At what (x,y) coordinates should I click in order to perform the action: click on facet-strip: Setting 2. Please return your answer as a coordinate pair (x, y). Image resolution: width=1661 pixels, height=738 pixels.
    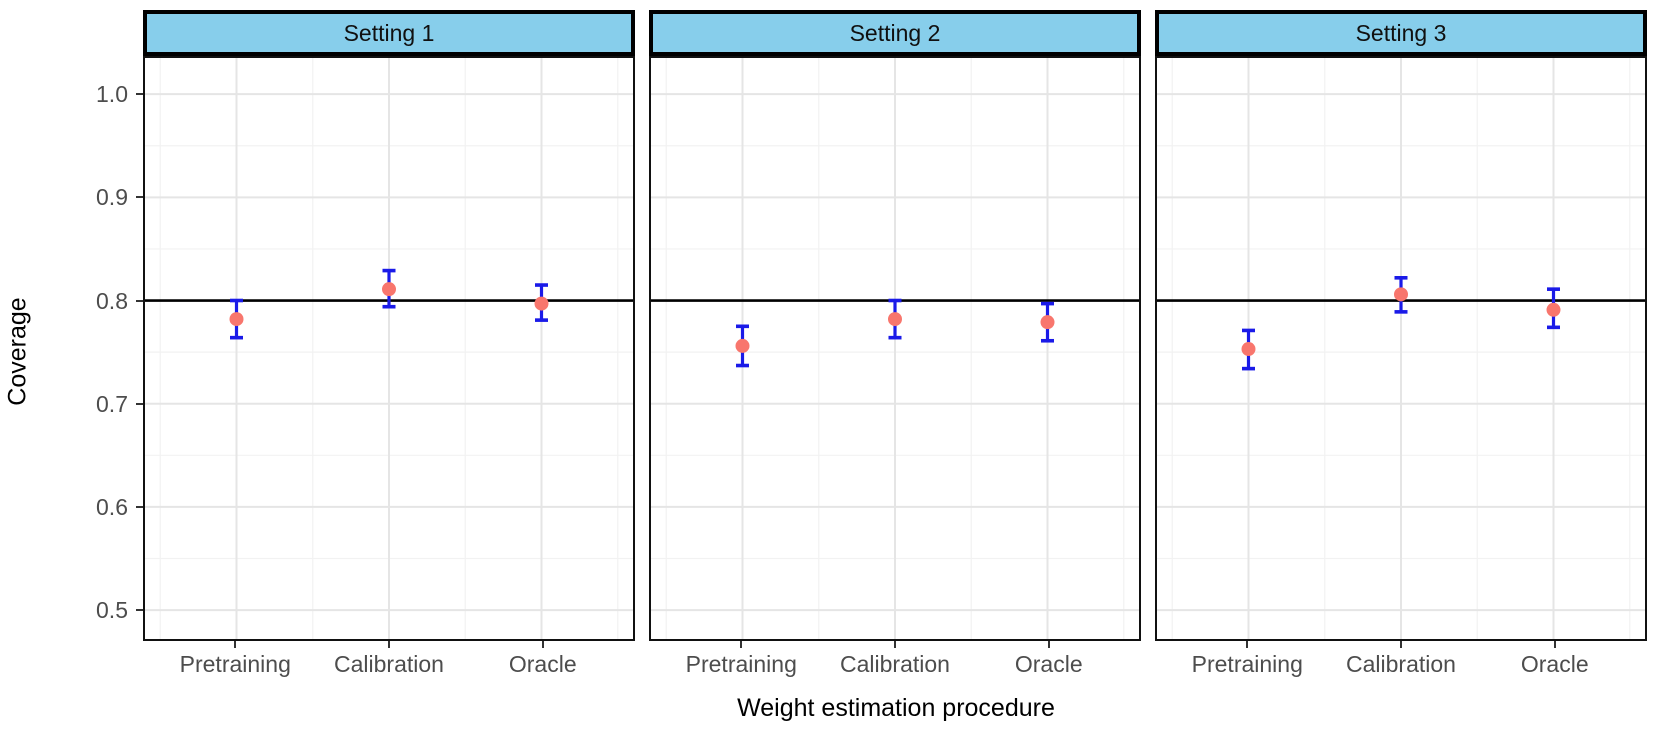
    Looking at the image, I should click on (895, 33).